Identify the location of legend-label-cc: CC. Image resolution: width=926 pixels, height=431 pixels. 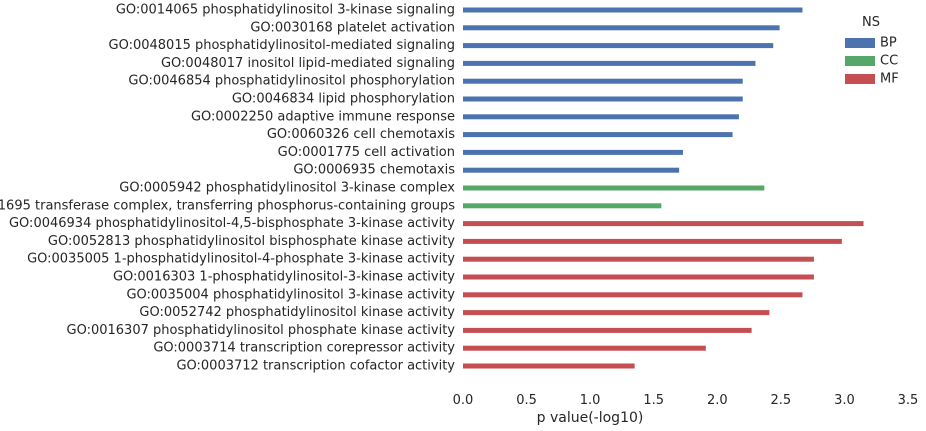
(889, 61).